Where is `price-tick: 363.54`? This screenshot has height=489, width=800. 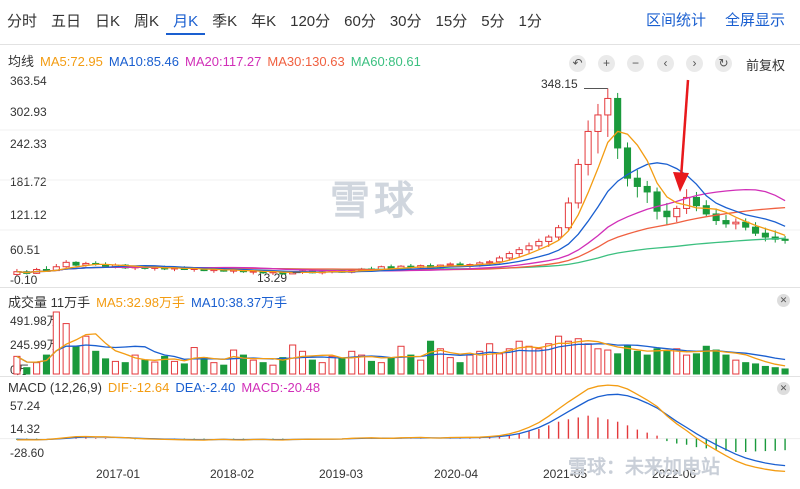
price-tick: 363.54 is located at coordinates (28, 81).